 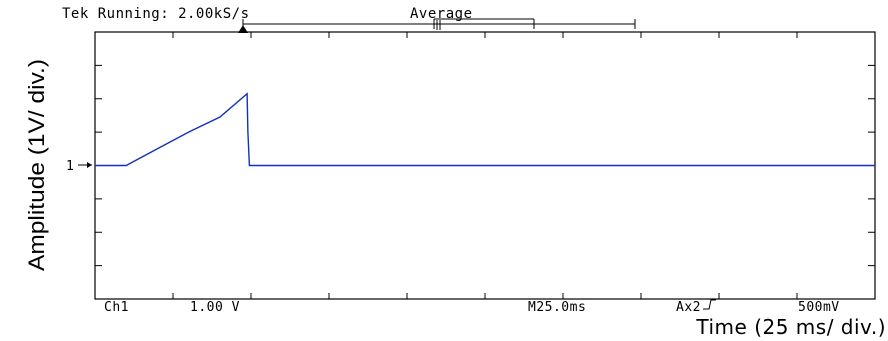 I want to click on trigger-level: 500mV, so click(x=819, y=307).